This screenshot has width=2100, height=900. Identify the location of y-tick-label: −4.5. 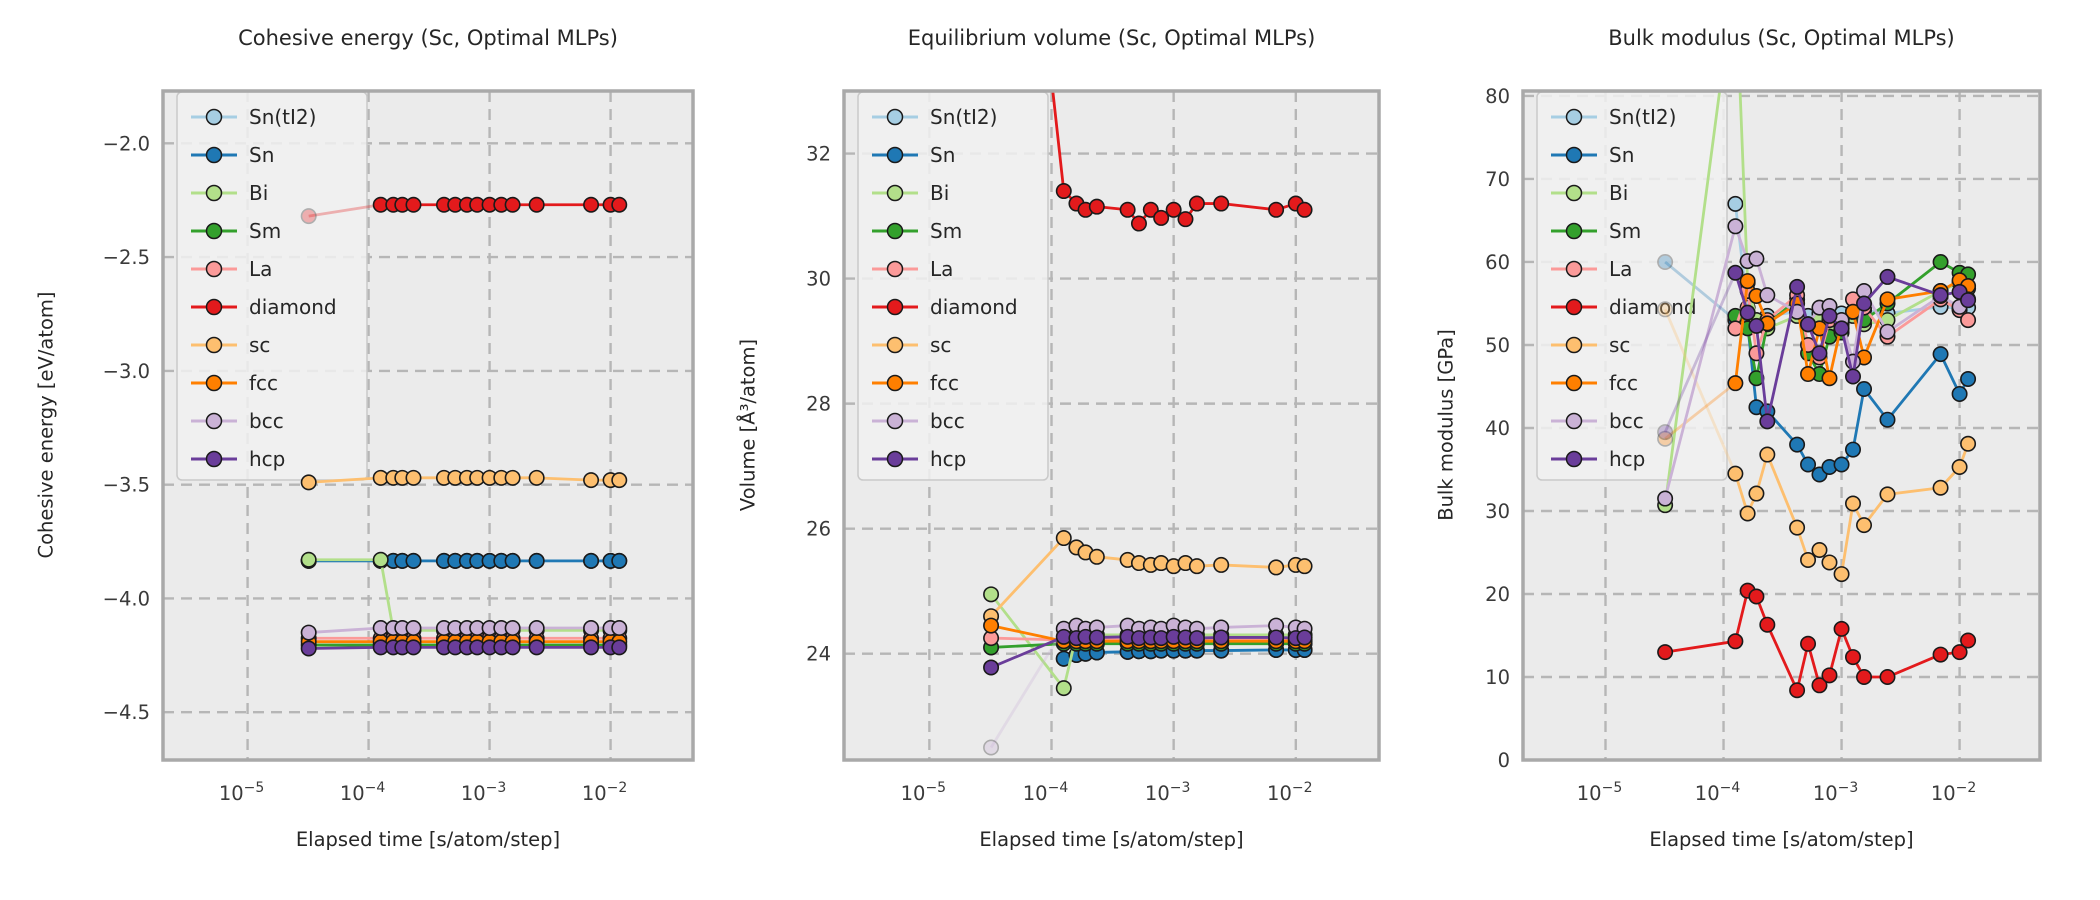
(126, 712).